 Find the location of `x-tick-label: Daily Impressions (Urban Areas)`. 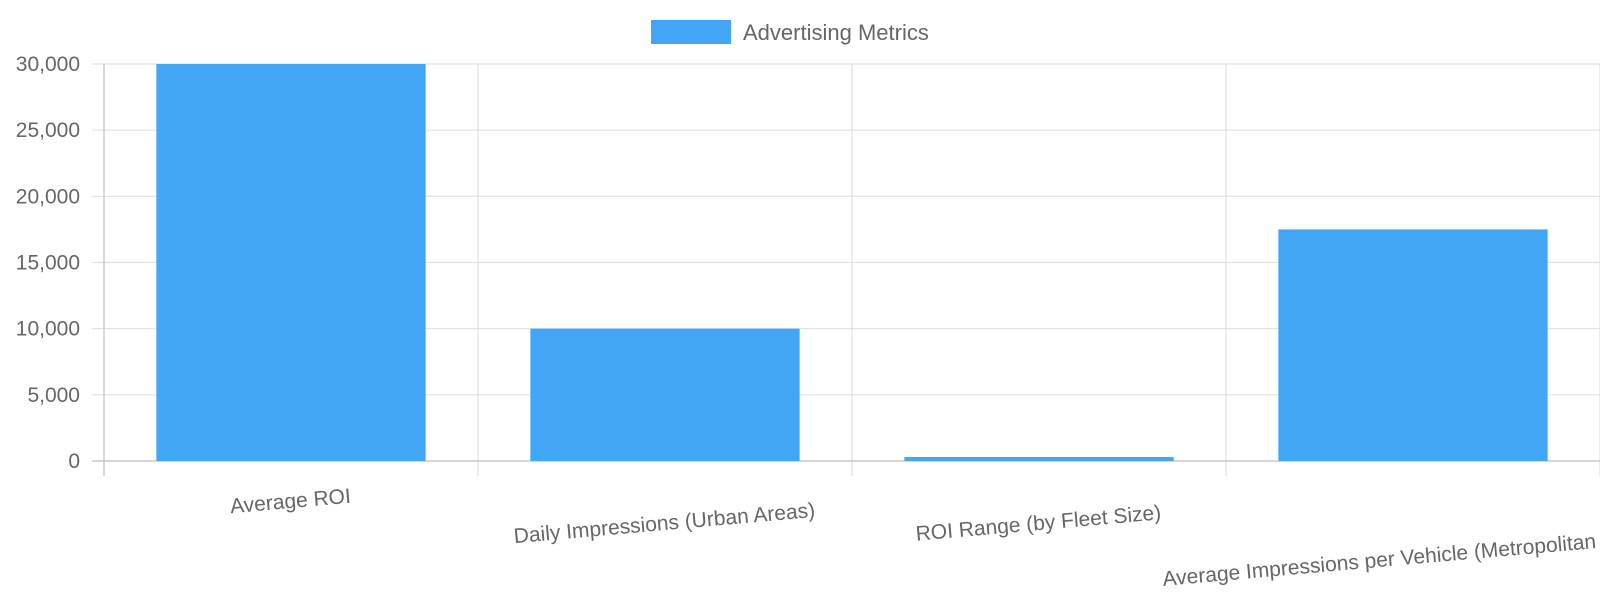

x-tick-label: Daily Impressions (Urban Areas) is located at coordinates (664, 523).